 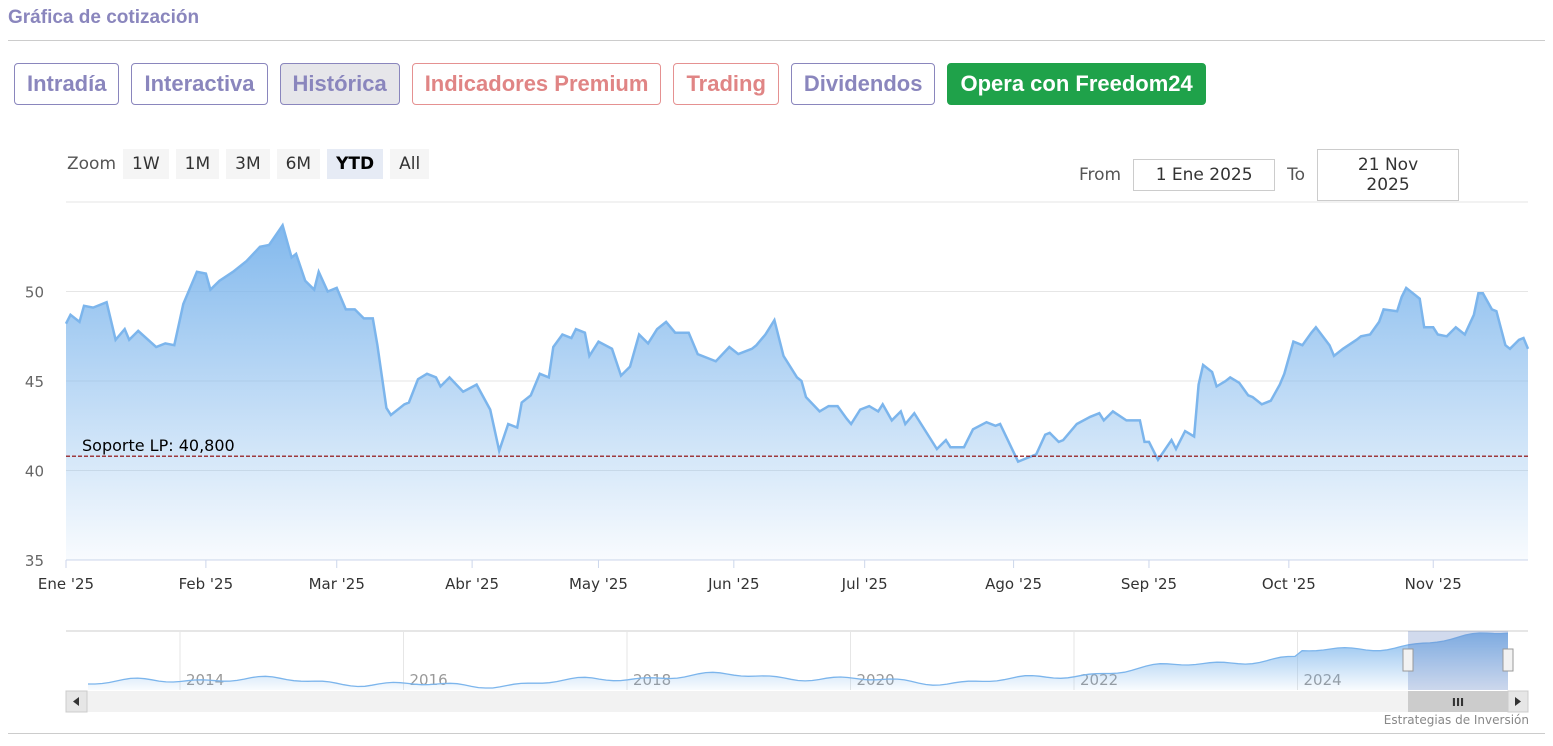 I want to click on navigator-right-handle, so click(x=1508, y=660).